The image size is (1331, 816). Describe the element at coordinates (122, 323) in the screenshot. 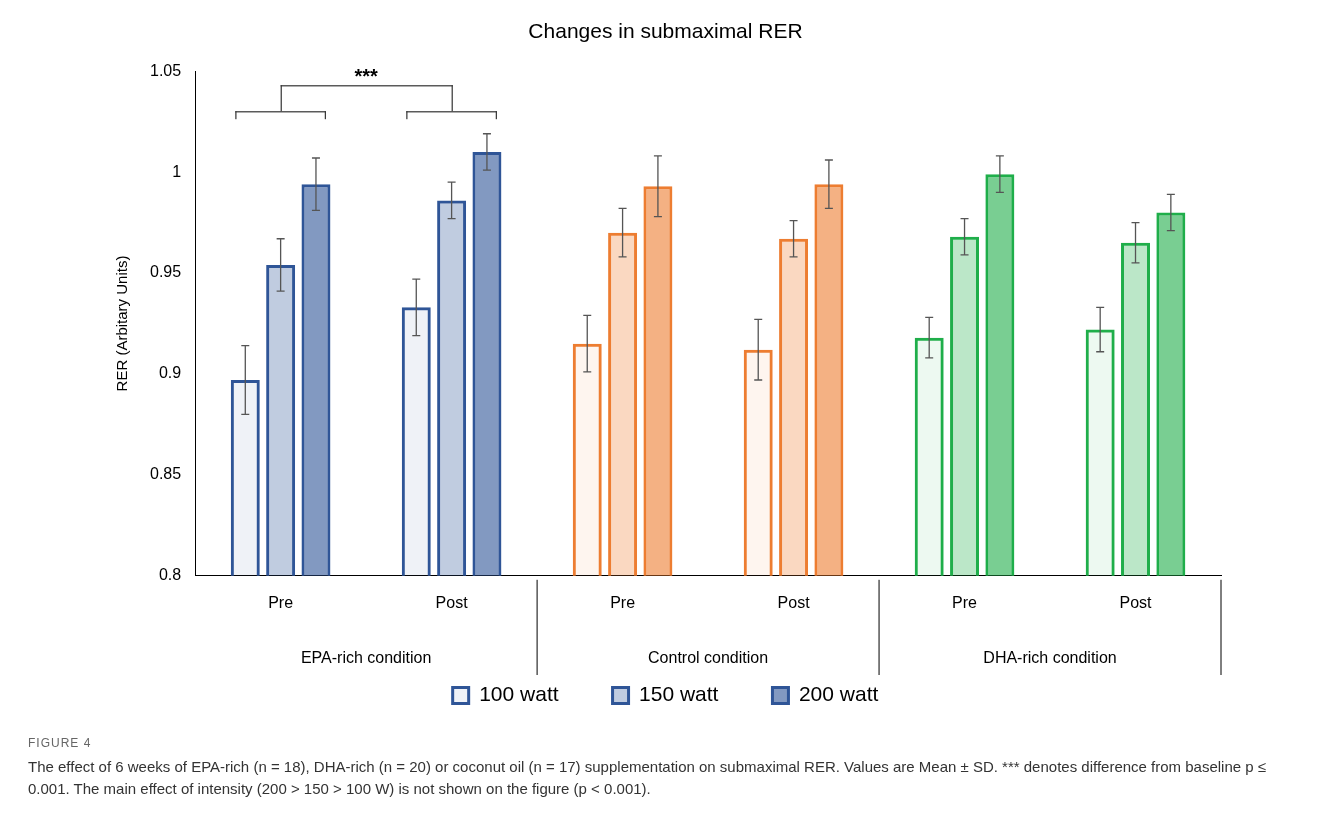

I see `y-axis-title: RER (Arbitary Units)` at that location.